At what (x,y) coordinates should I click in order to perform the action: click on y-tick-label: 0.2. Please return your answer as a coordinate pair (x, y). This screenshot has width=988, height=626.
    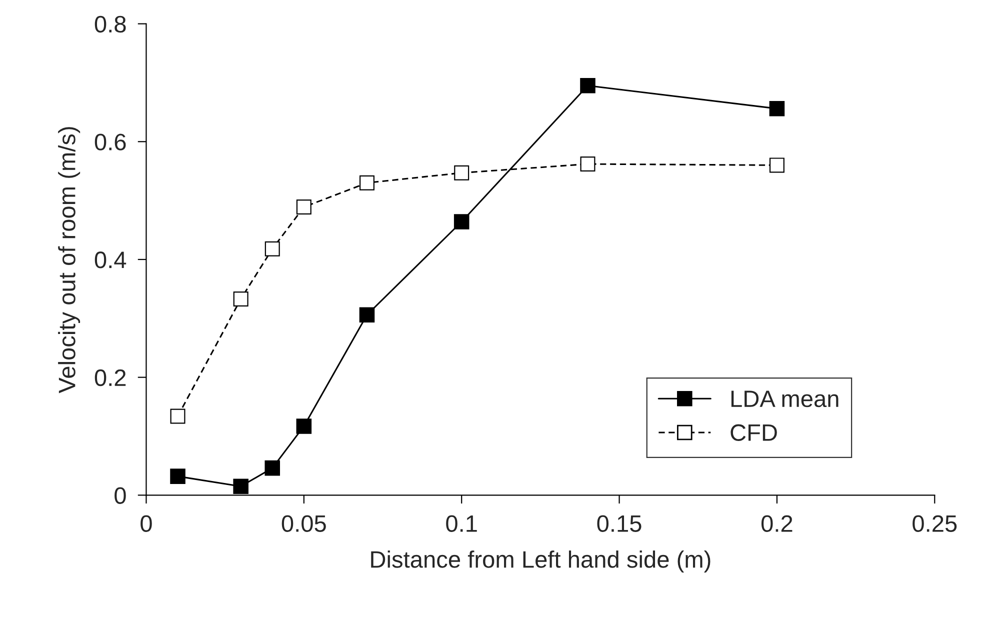
    Looking at the image, I should click on (110, 377).